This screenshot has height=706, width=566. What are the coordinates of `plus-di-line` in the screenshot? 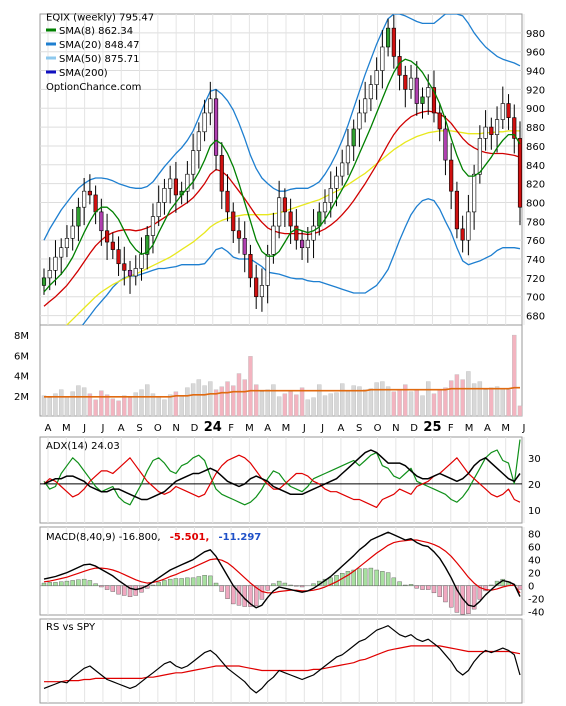 It's located at (282, 472).